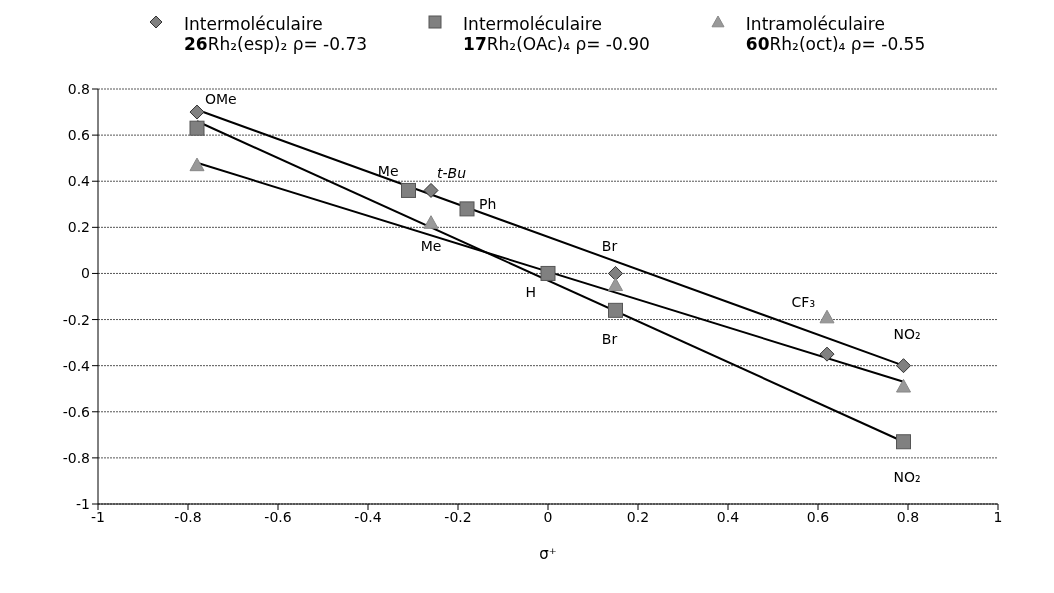  Describe the element at coordinates (79, 135) in the screenshot. I see `y-tick-label: 0.6` at that location.